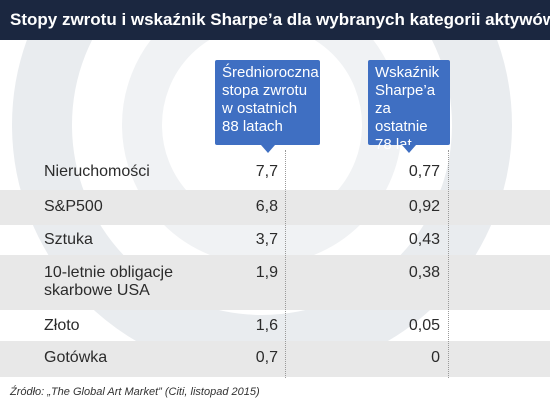 This screenshot has width=550, height=419. What do you see at coordinates (266, 357) in the screenshot?
I see `return-value: 0,7` at bounding box center [266, 357].